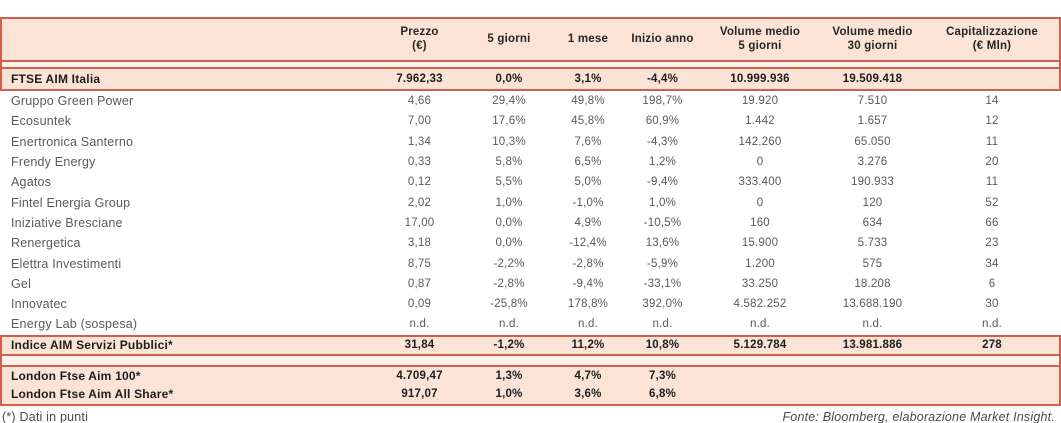 Image resolution: width=1061 pixels, height=423 pixels. I want to click on column-header-prezzo: Prezzo (€), so click(419, 39).